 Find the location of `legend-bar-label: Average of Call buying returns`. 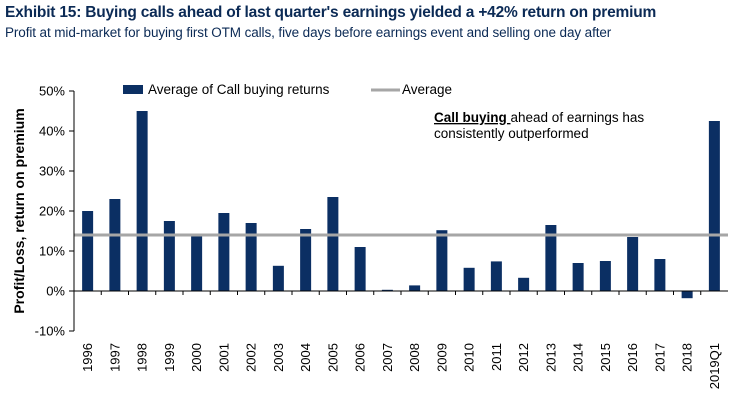

legend-bar-label: Average of Call buying returns is located at coordinates (239, 89).